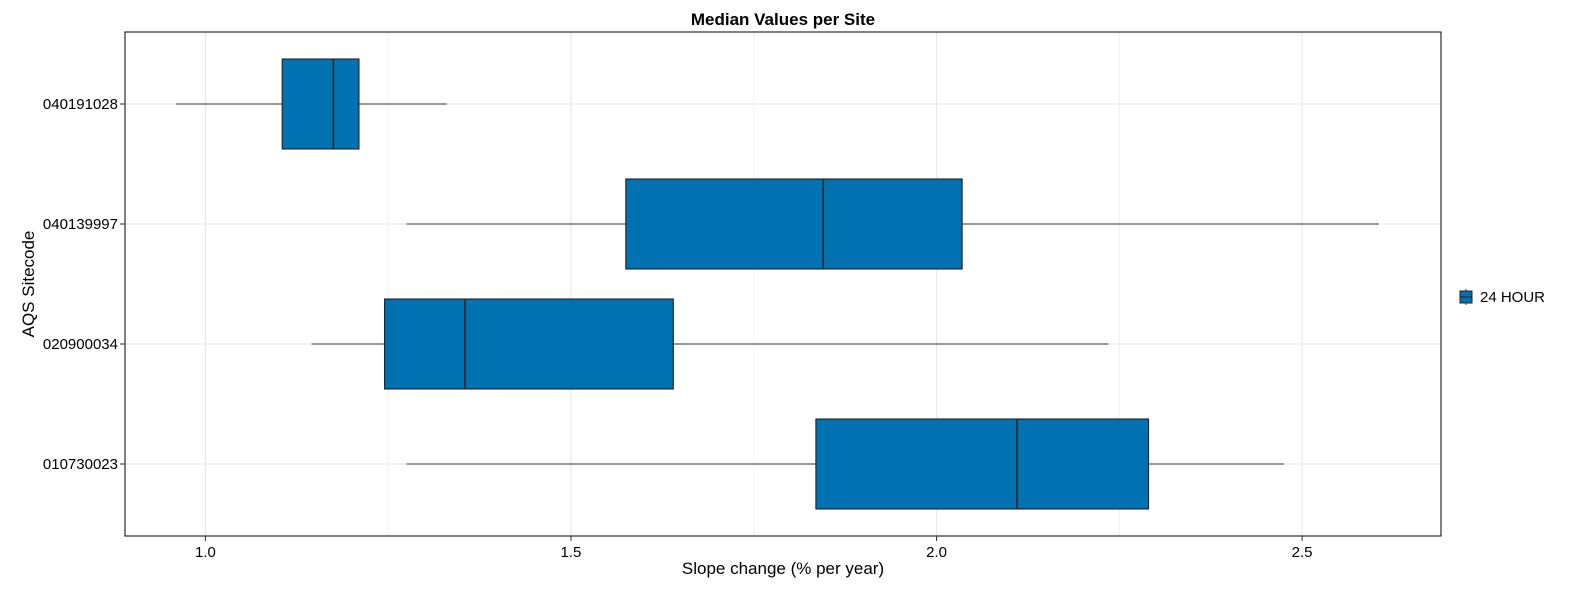 Image resolution: width=1578 pixels, height=606 pixels. Describe the element at coordinates (754, 548) in the screenshot. I see `x-axis: 1.0 1.5 2.0 2.5` at that location.